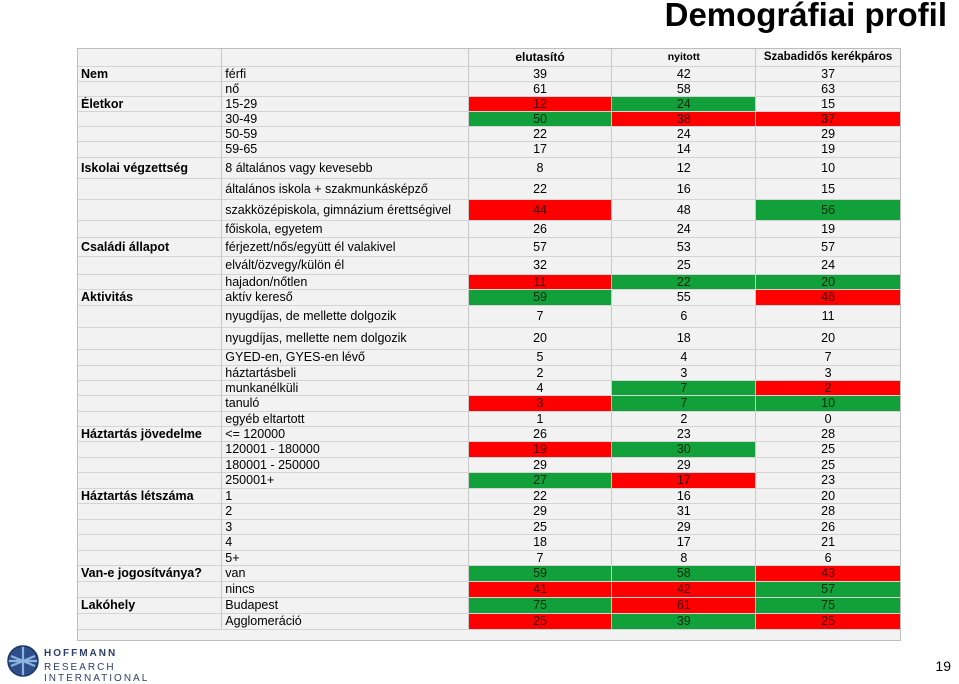 This screenshot has width=959, height=684. Describe the element at coordinates (23, 661) in the screenshot. I see `globe-logo-icon` at that location.